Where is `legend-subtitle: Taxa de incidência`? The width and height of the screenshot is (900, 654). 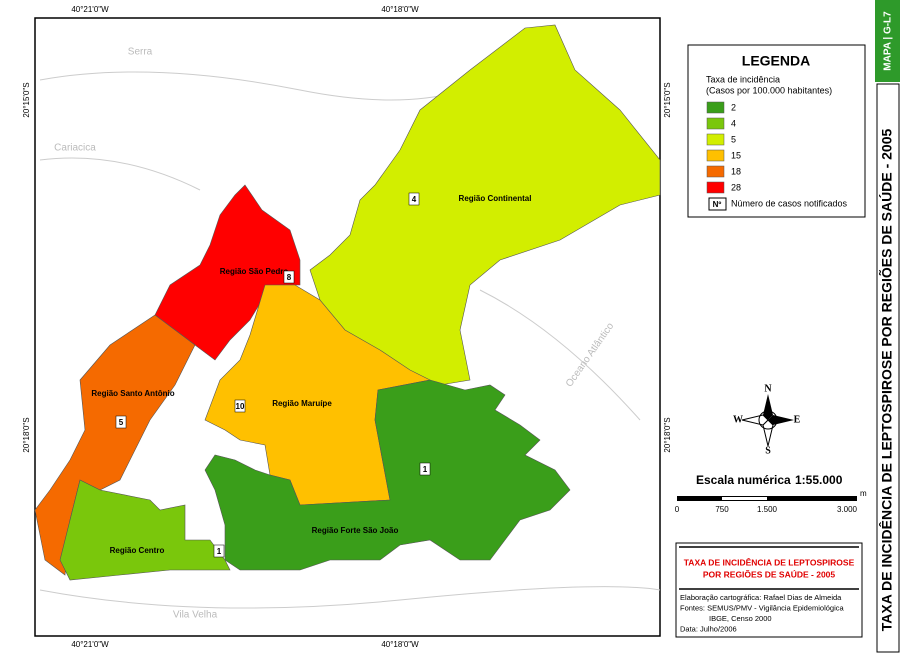 legend-subtitle: Taxa de incidência is located at coordinates (743, 79).